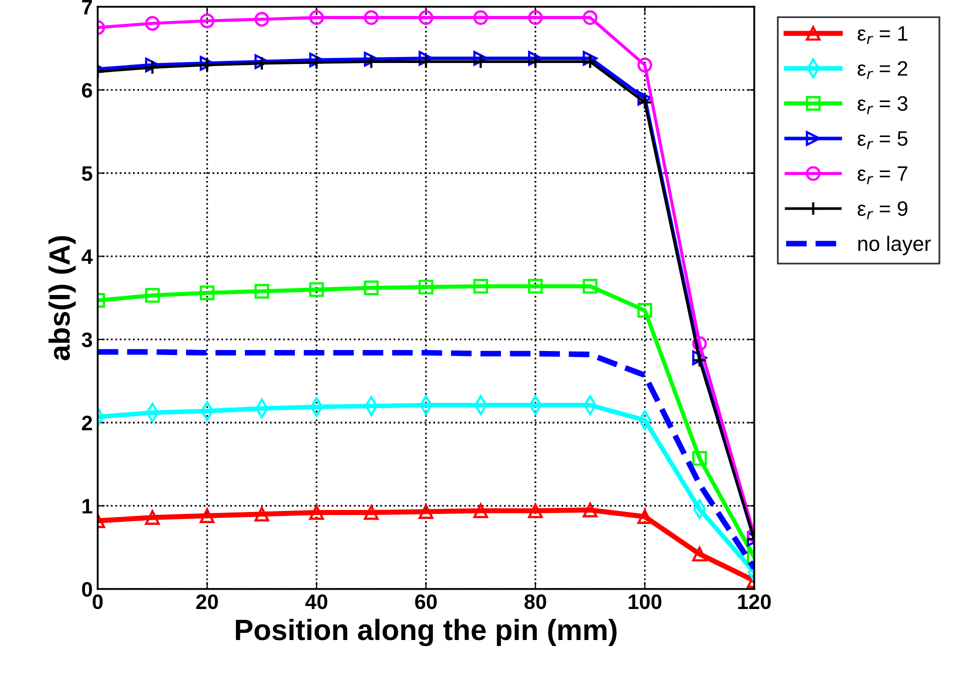 The height and width of the screenshot is (677, 977). What do you see at coordinates (426, 602) in the screenshot?
I see `x-tick-label: 60` at bounding box center [426, 602].